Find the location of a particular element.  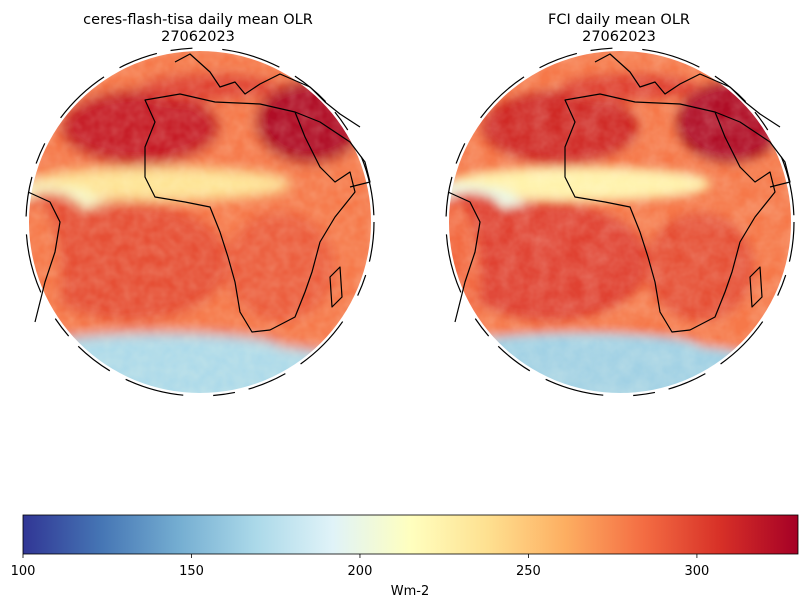

colorbar-tick-label: 150 is located at coordinates (191, 571).